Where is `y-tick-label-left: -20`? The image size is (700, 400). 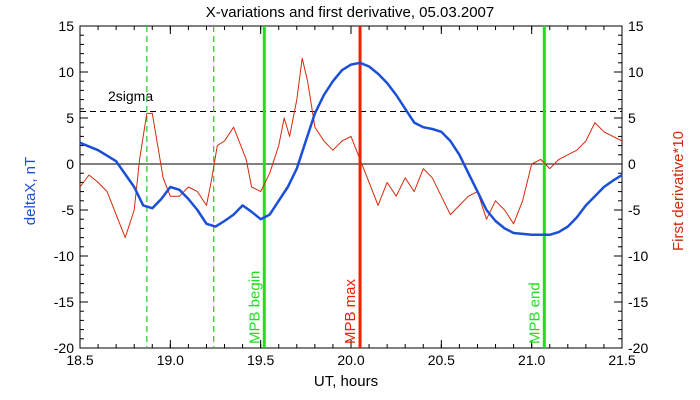
y-tick-label-left: -20 is located at coordinates (64, 348).